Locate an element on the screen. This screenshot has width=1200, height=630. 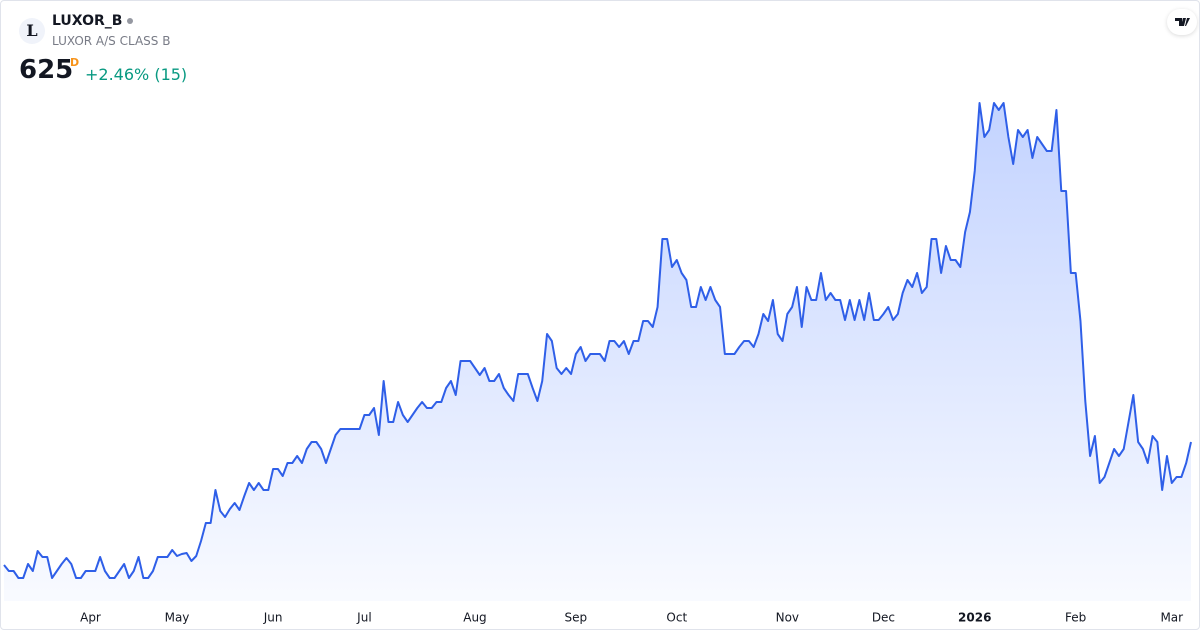
tradingview-logo is located at coordinates (1182, 22).